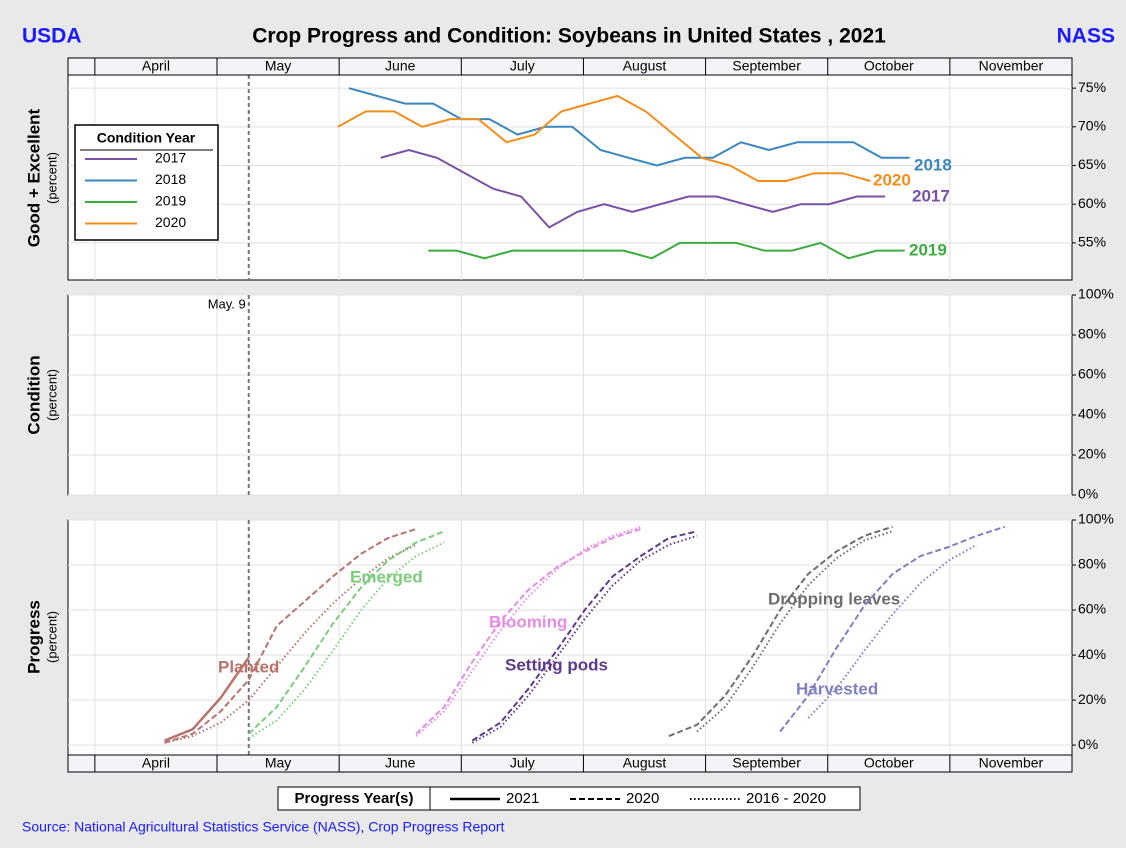 The image size is (1126, 848). Describe the element at coordinates (928, 249) in the screenshot. I see `series-end-label: 2019` at that location.